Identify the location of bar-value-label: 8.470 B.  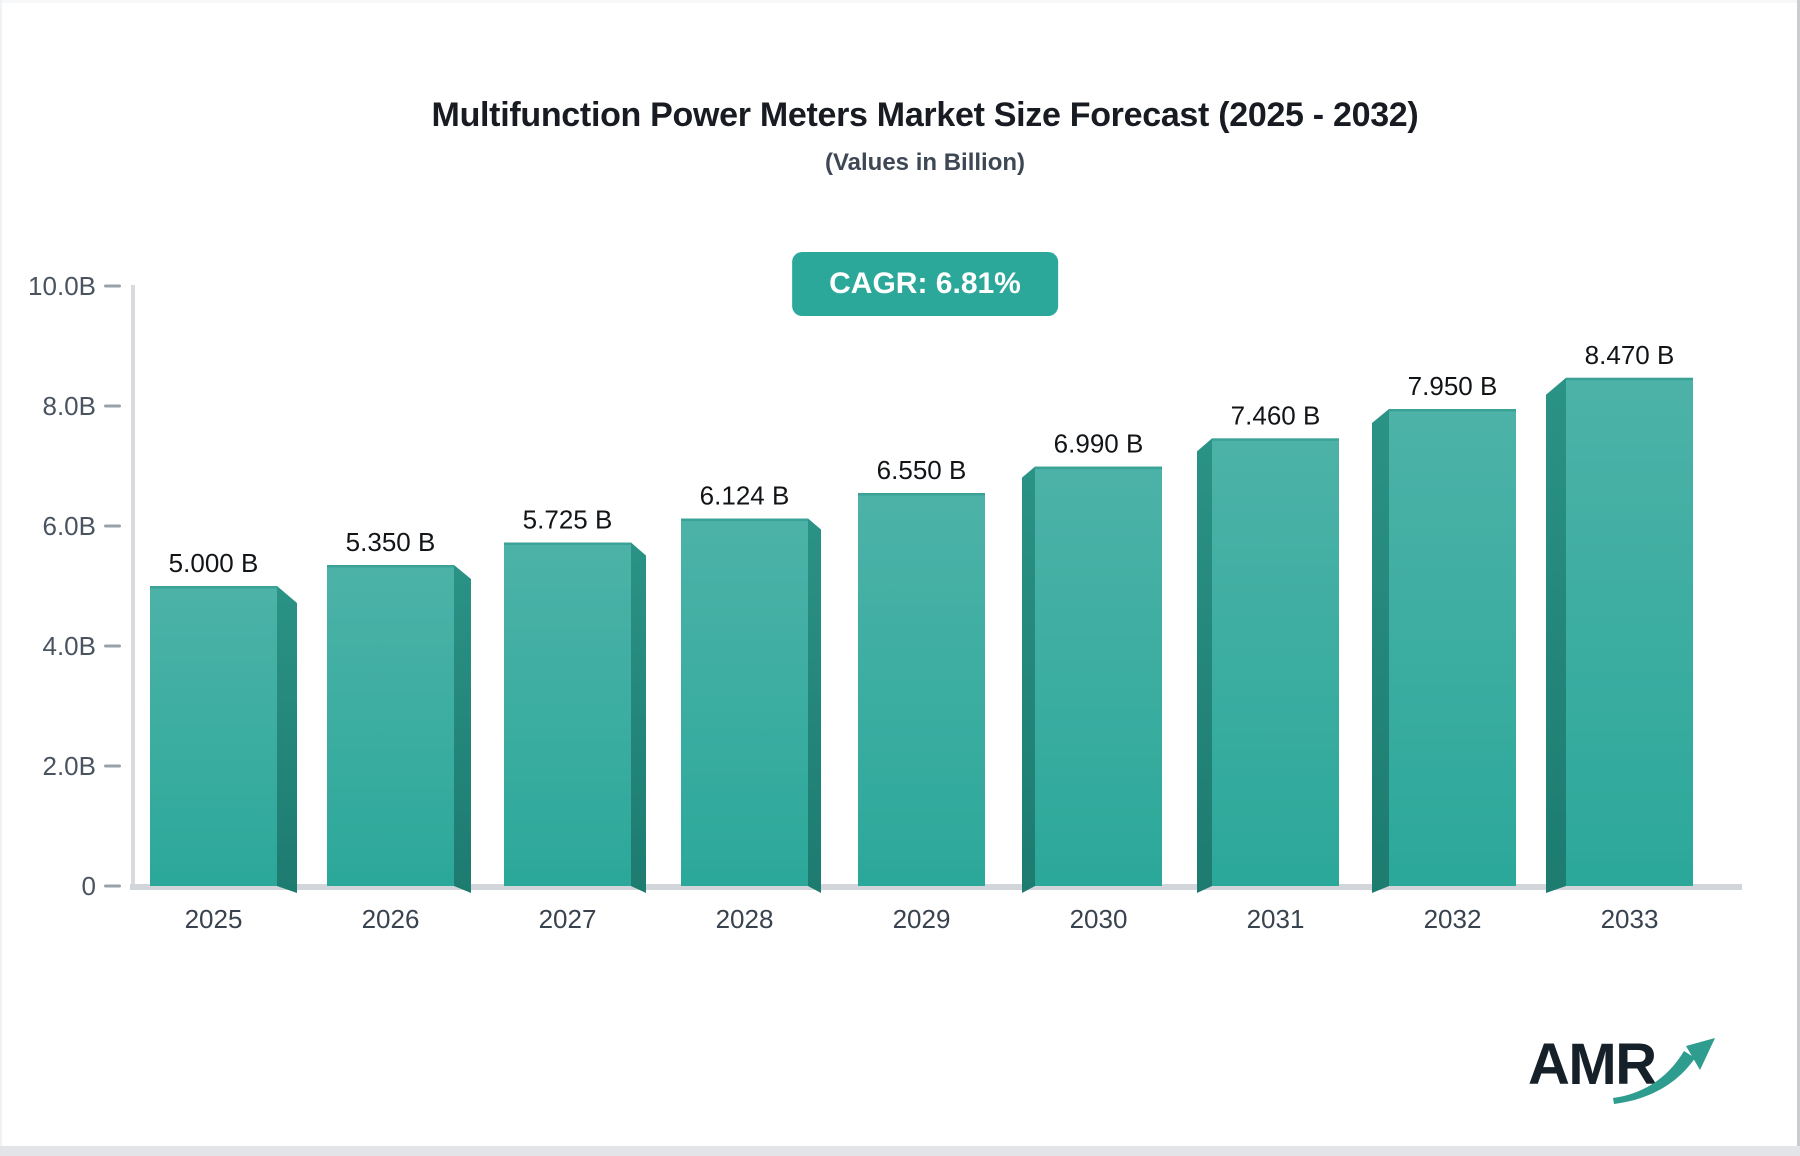
(1630, 355).